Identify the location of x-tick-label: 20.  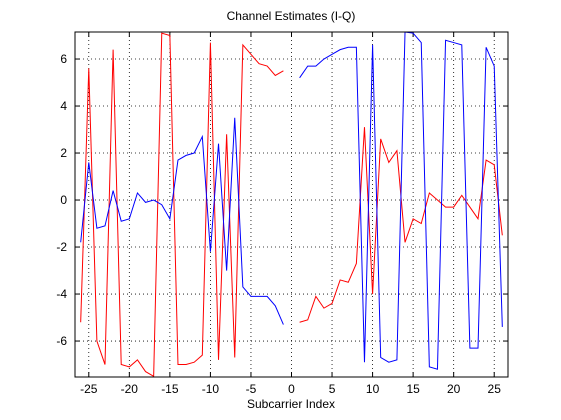
(454, 389).